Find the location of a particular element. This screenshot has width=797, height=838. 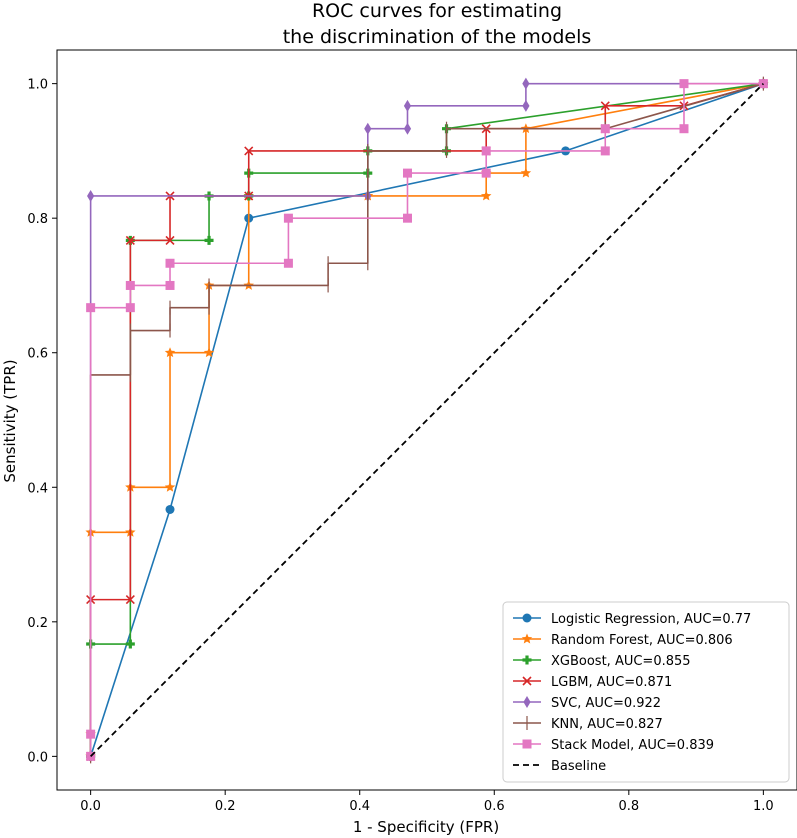

x-axis-label: 1 - Specificity (FPR) is located at coordinates (426, 827).